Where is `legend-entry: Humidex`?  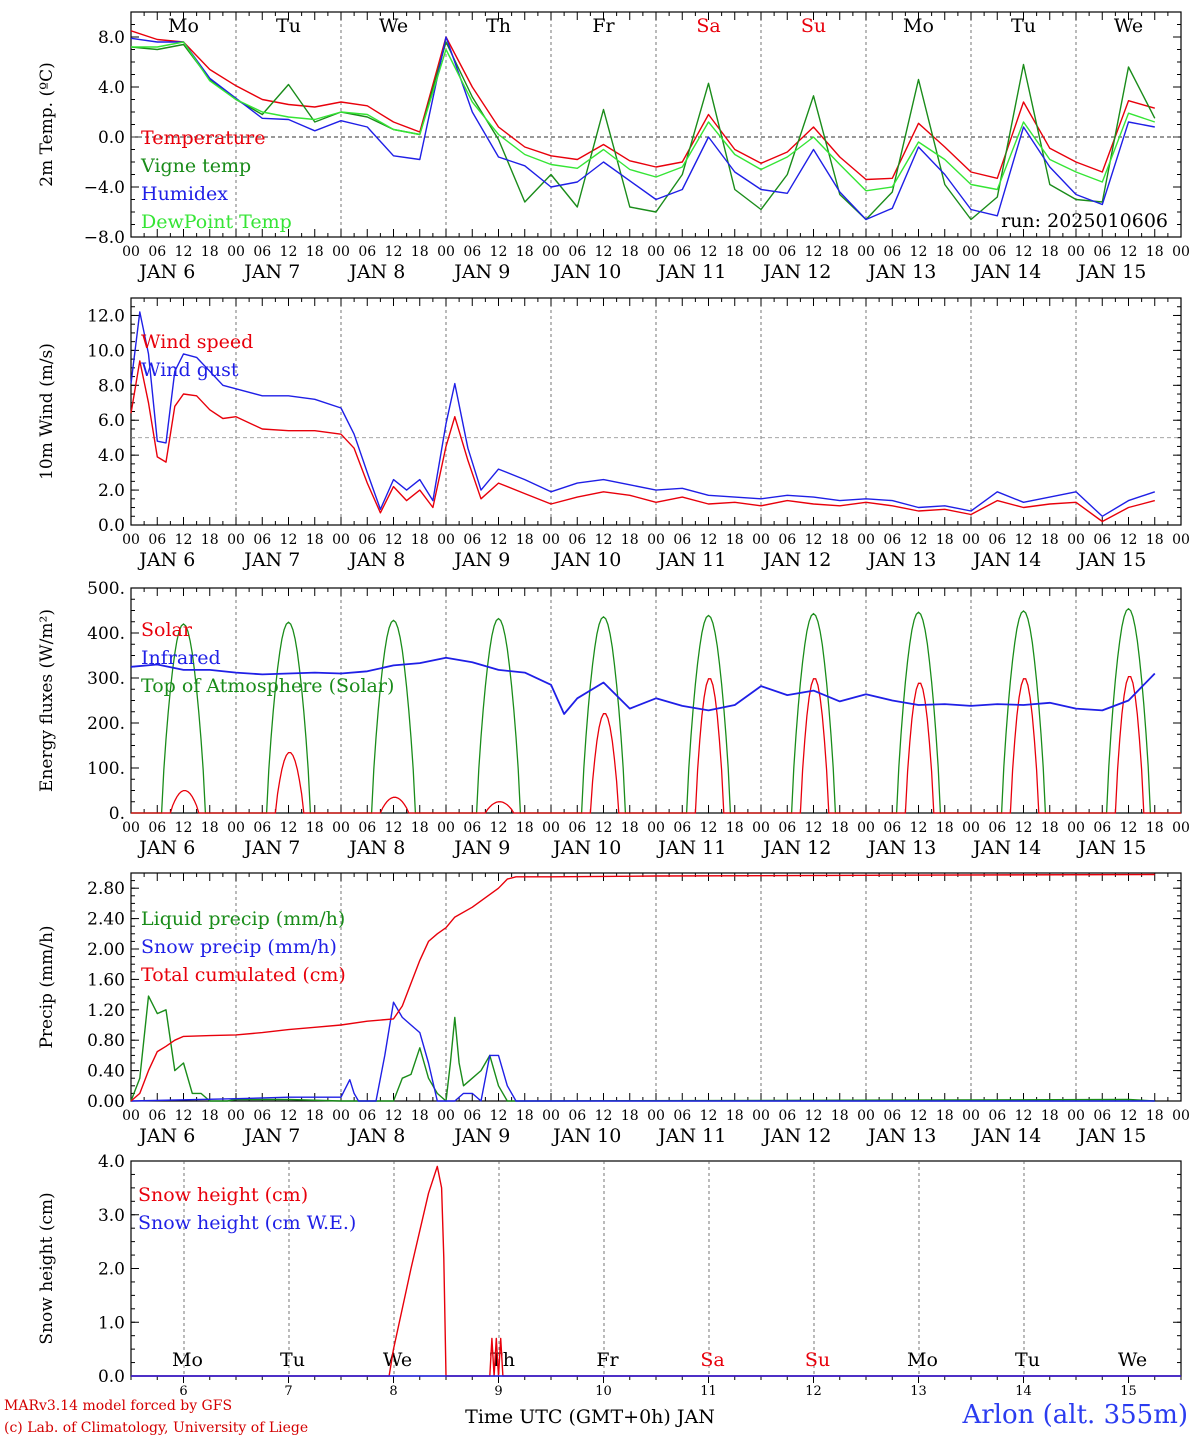
legend-entry: Humidex is located at coordinates (184, 194).